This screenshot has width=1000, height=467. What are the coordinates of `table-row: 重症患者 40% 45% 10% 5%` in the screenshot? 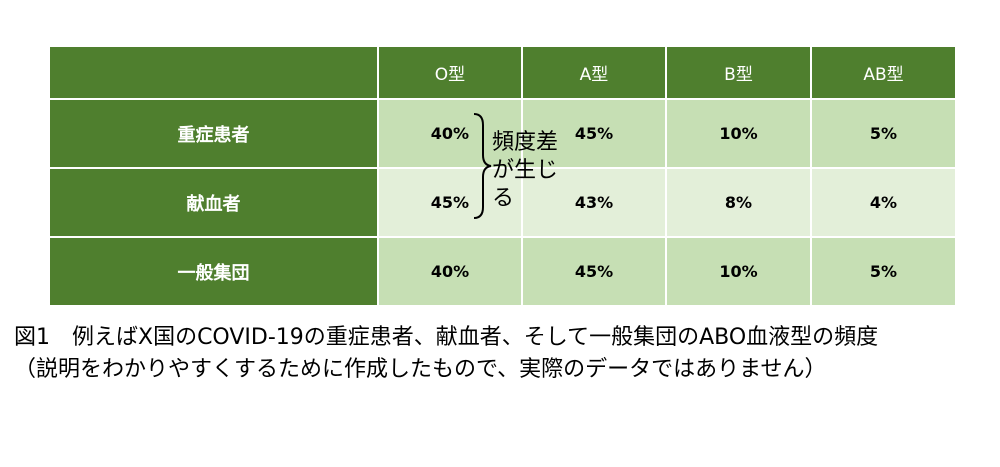 It's located at (502, 133).